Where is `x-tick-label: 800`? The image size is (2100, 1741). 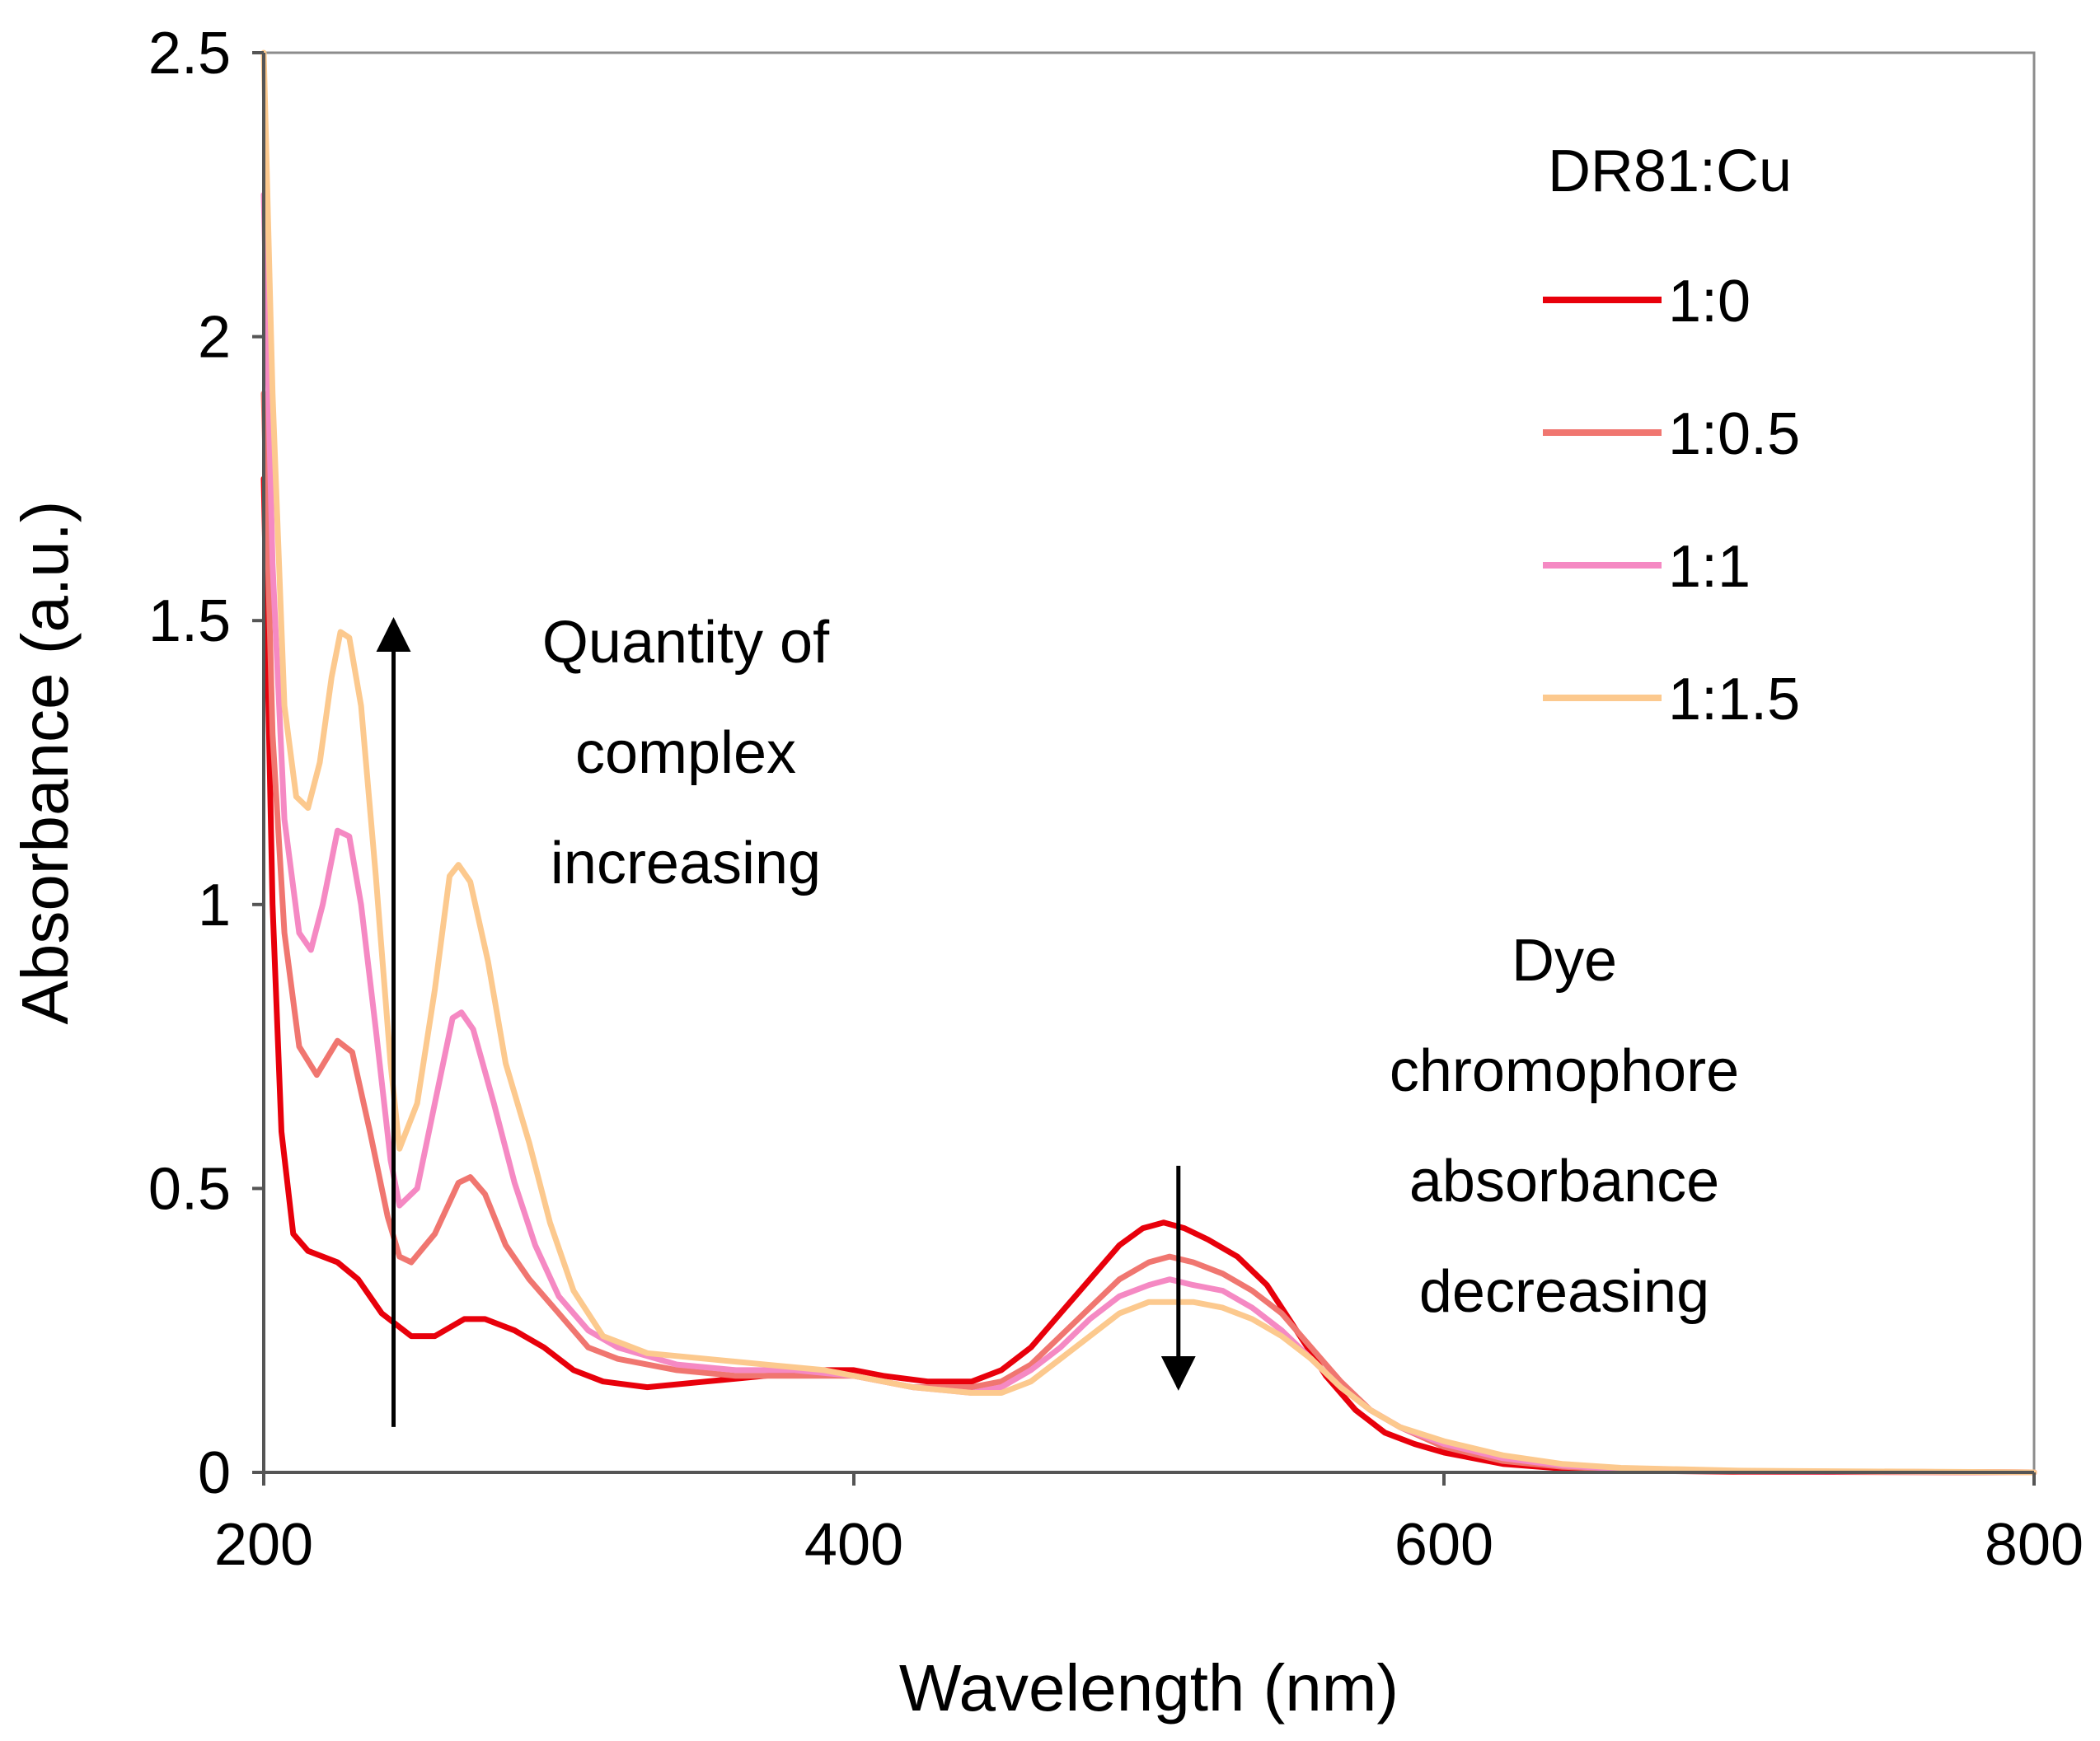 x-tick-label: 800 is located at coordinates (2034, 1545).